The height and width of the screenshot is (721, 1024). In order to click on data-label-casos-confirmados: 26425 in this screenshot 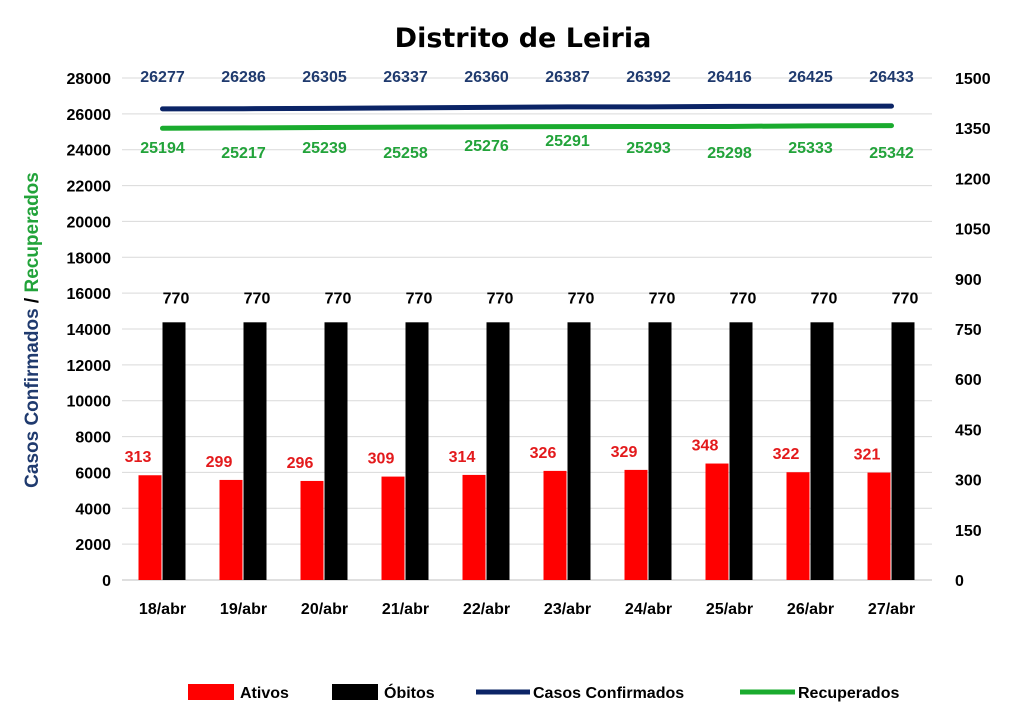, I will do `click(810, 77)`.